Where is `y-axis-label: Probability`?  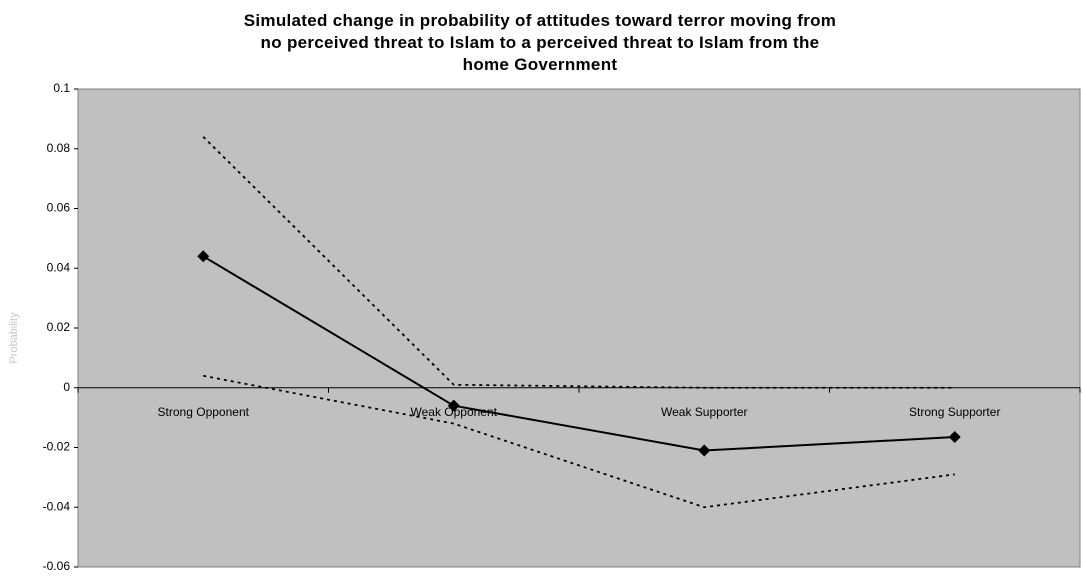
y-axis-label: Probability is located at coordinates (14, 338).